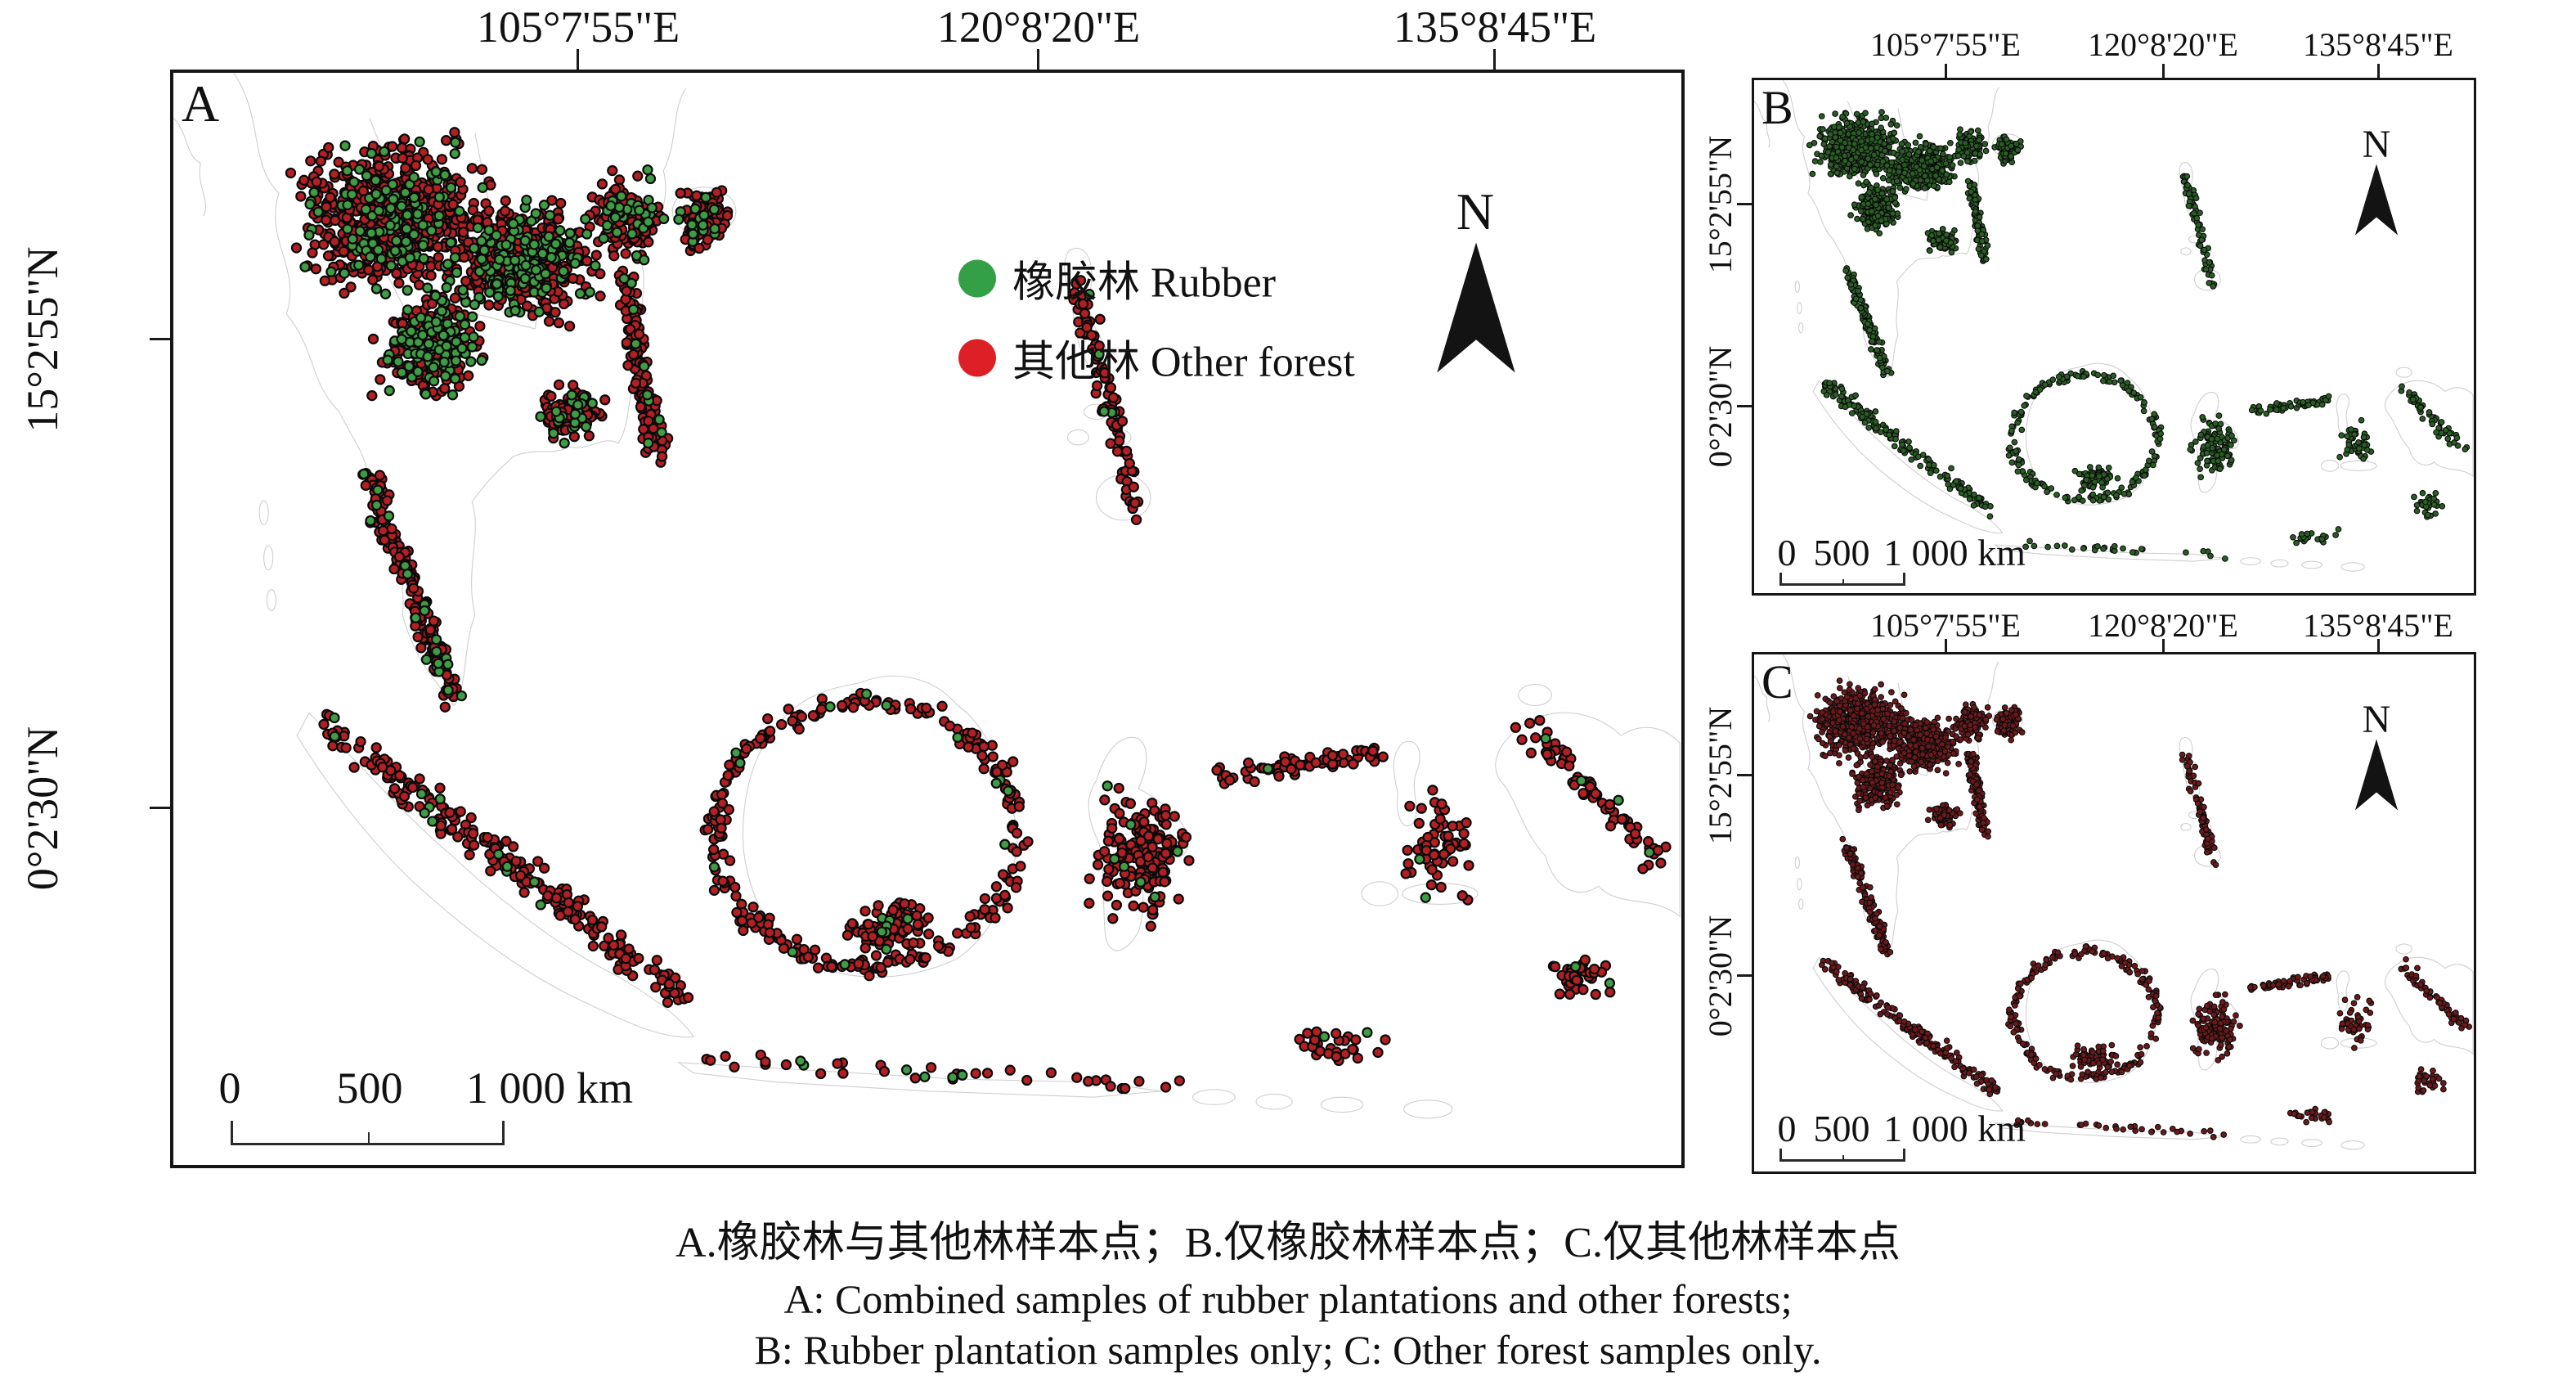 This screenshot has height=1376, width=2576. Describe the element at coordinates (1183, 362) in the screenshot. I see `legend-other-label: 其他林 Other forest` at that location.